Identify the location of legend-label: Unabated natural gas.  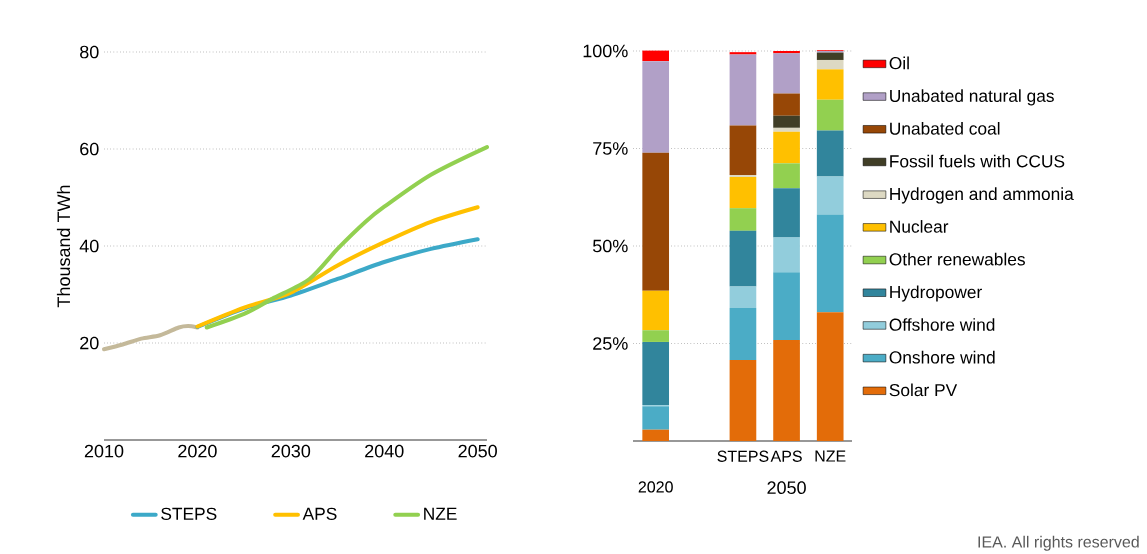
(972, 97).